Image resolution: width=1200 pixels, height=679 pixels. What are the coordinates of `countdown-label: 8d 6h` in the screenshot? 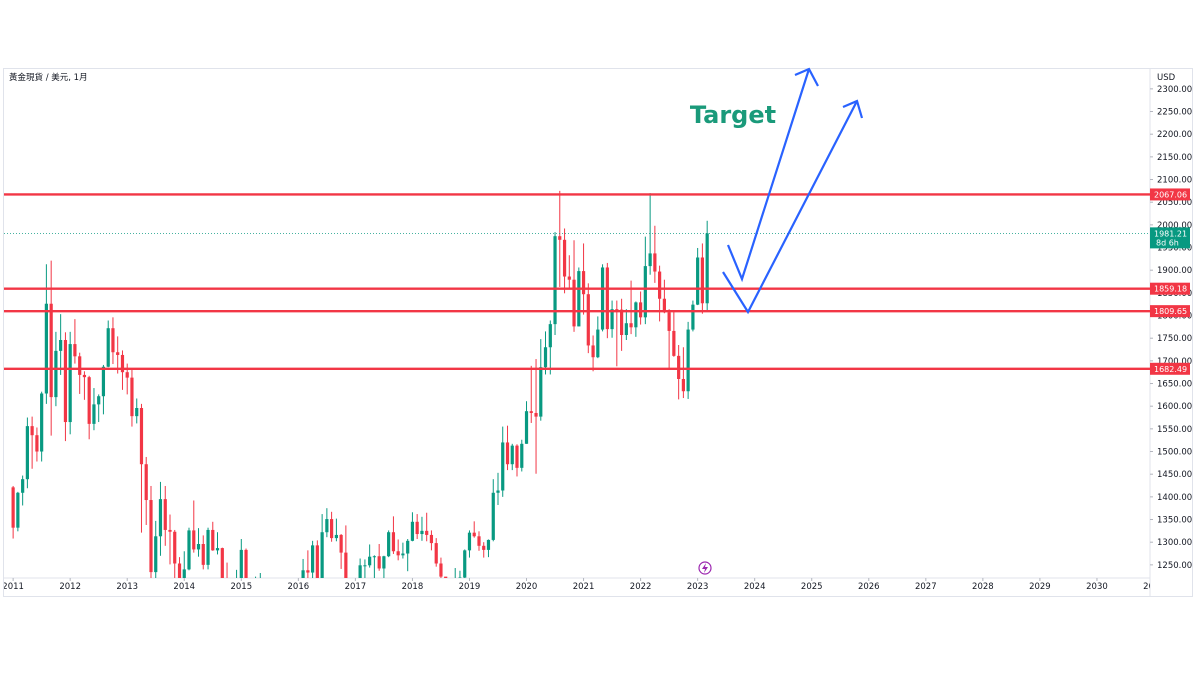 It's located at (1167, 242).